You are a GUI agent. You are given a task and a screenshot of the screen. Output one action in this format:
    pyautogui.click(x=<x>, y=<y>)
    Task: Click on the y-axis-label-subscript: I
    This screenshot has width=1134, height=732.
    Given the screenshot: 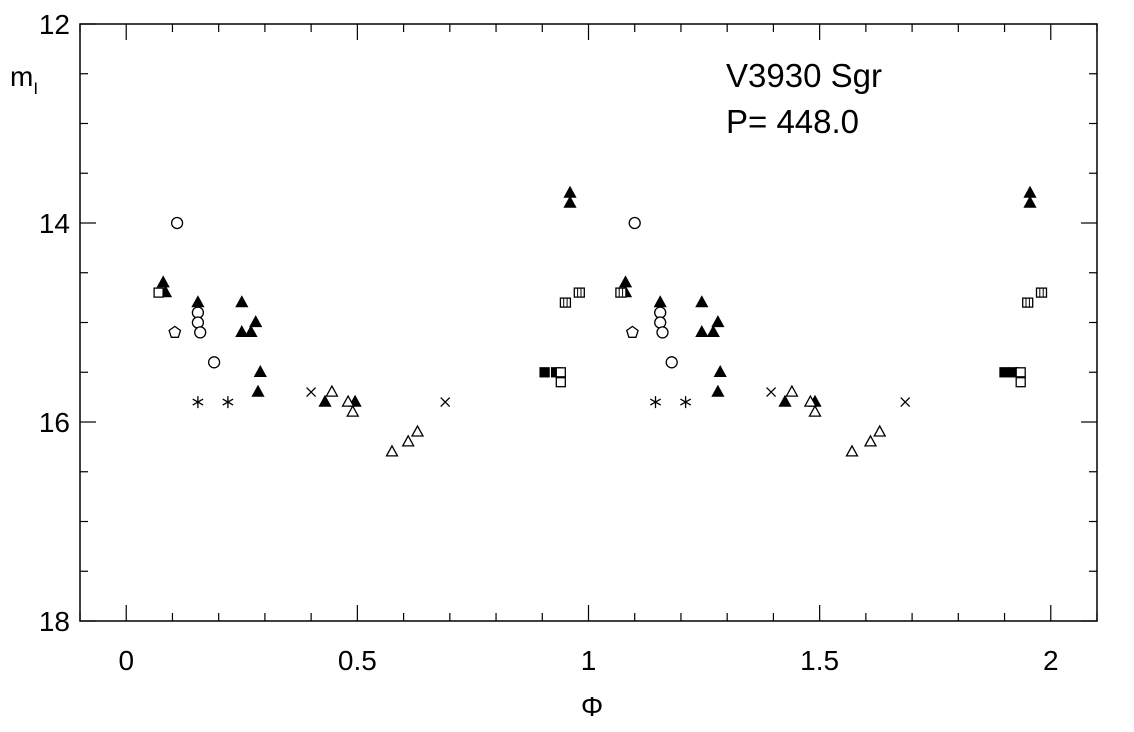 What is the action you would take?
    pyautogui.click(x=35, y=88)
    